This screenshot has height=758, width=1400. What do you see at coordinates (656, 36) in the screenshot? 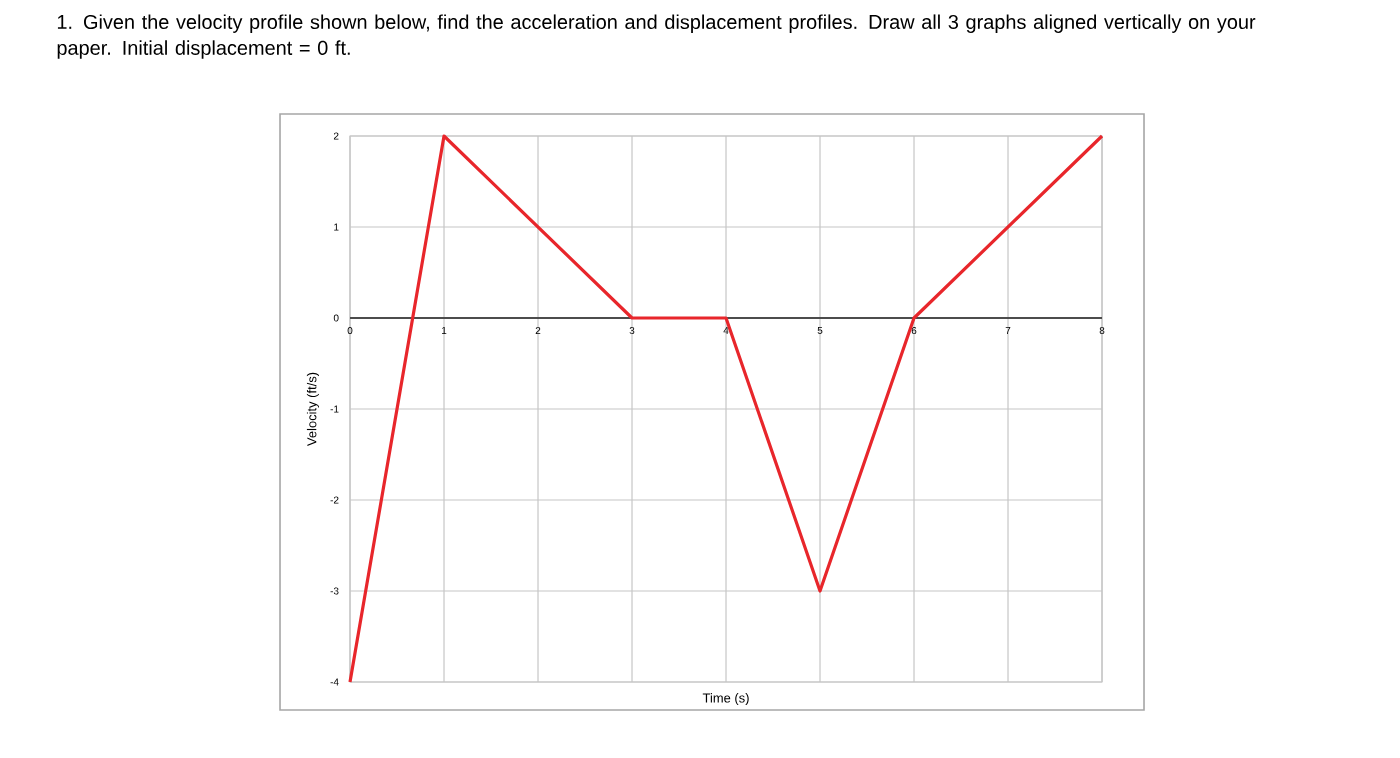
I see `chart-title: 1. Given the velocity profile shown below, find the acceleration and displacement profiles. Draw all 3 graphs aligned vertically on your paper. Initial displacement = 0 ft.` at bounding box center [656, 36].